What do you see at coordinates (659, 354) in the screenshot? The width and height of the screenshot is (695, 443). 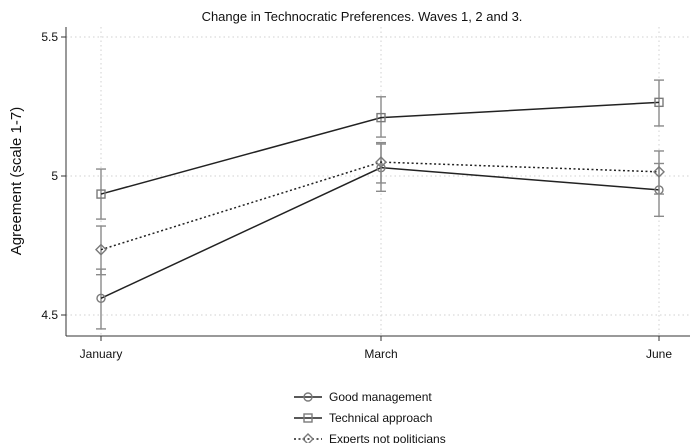 I see `x-tick-label: June` at bounding box center [659, 354].